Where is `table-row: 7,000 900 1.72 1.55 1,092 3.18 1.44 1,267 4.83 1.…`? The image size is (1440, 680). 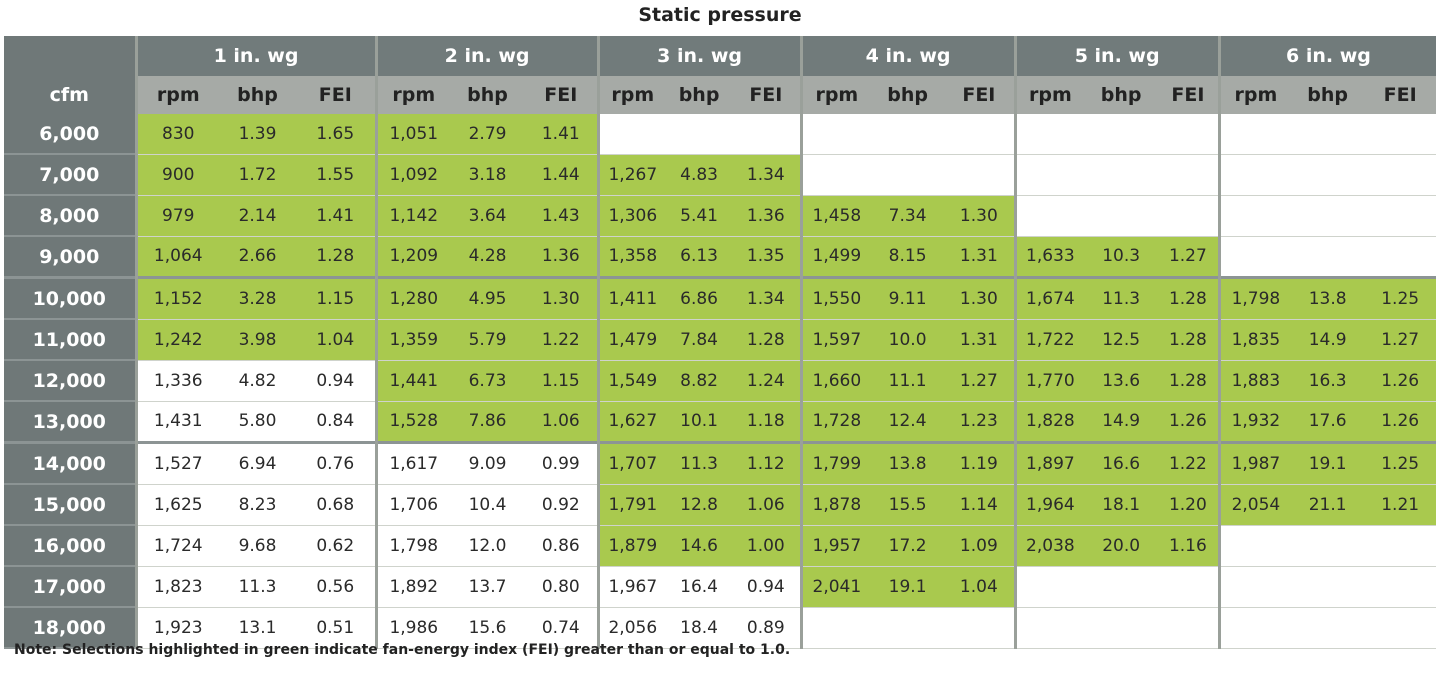
table-row: 7,000 900 1.72 1.55 1,092 3.18 1.44 1,267 4.83 1.… is located at coordinates (720, 175).